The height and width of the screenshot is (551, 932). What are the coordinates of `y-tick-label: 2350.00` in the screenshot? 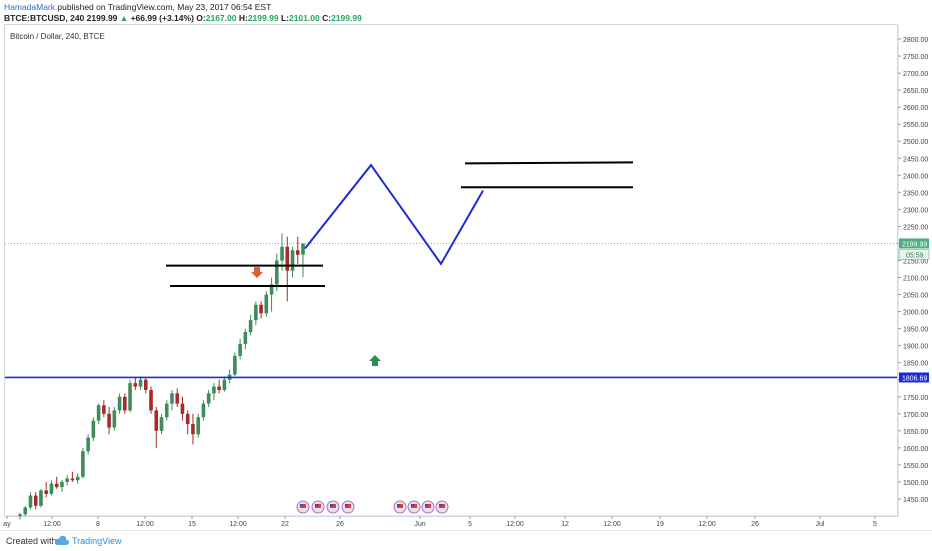 It's located at (915, 193).